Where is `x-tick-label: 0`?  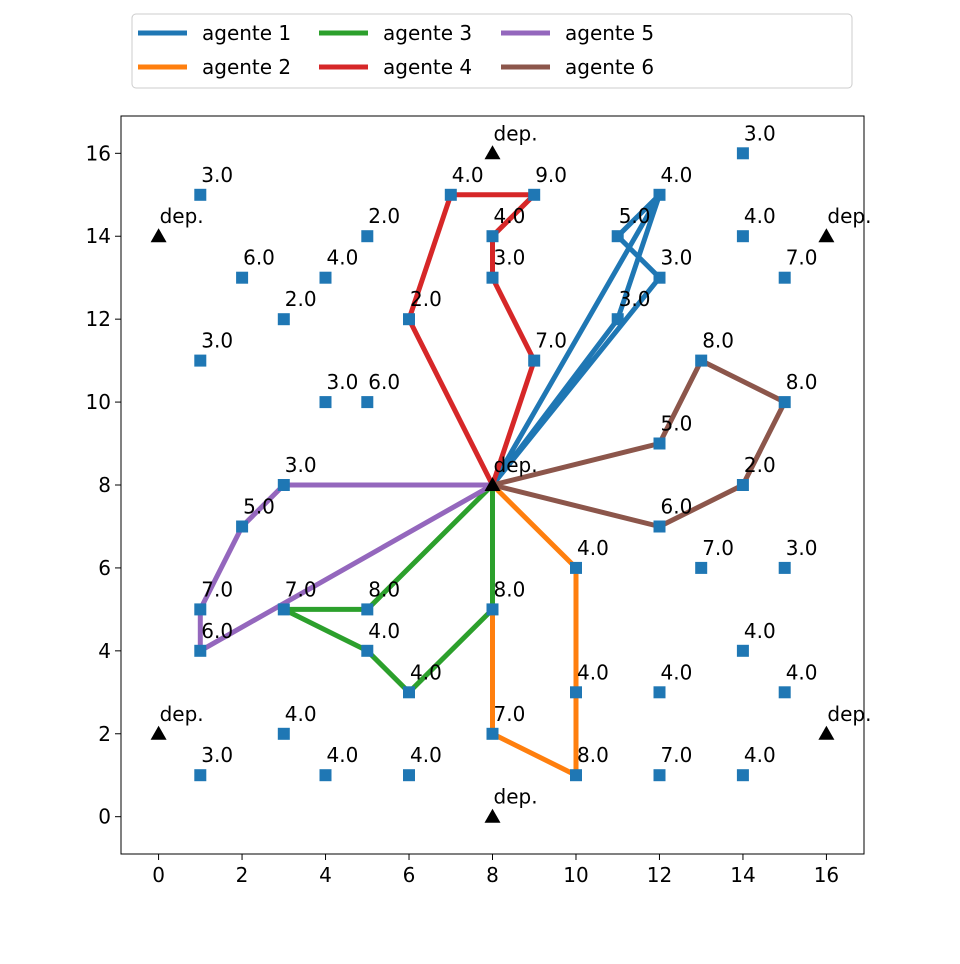 x-tick-label: 0 is located at coordinates (158, 875).